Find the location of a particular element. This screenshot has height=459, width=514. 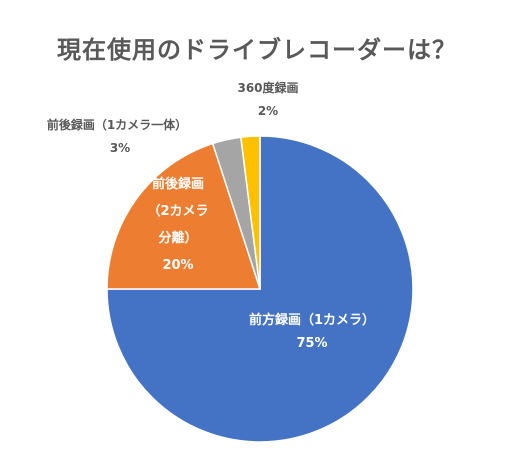

slice-category-label: 前方録画（1カメラ） is located at coordinates (312, 320).